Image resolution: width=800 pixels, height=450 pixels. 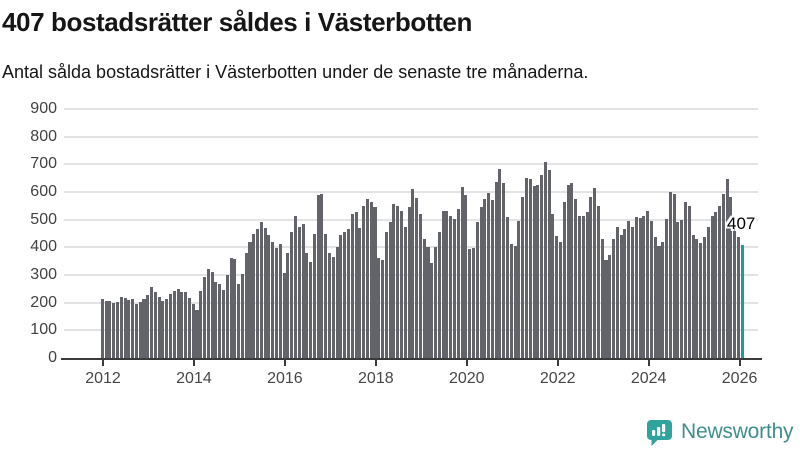 What do you see at coordinates (43, 302) in the screenshot?
I see `y-tick-label: 200` at bounding box center [43, 302].